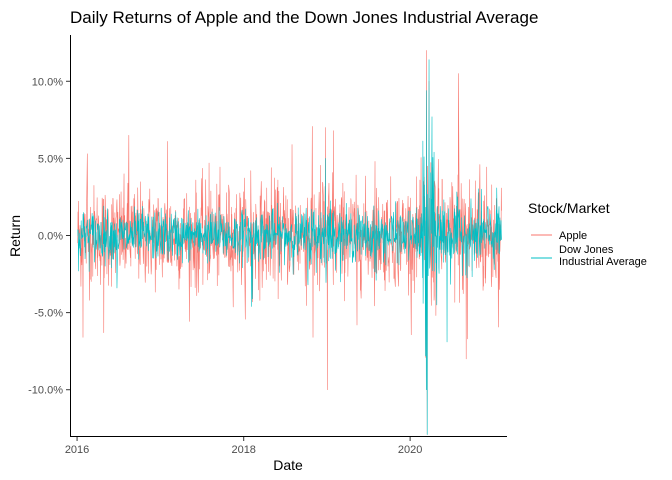 This screenshot has width=672, height=480. What do you see at coordinates (45, 391) in the screenshot?
I see `y-tick-label: -10.0%` at bounding box center [45, 391].